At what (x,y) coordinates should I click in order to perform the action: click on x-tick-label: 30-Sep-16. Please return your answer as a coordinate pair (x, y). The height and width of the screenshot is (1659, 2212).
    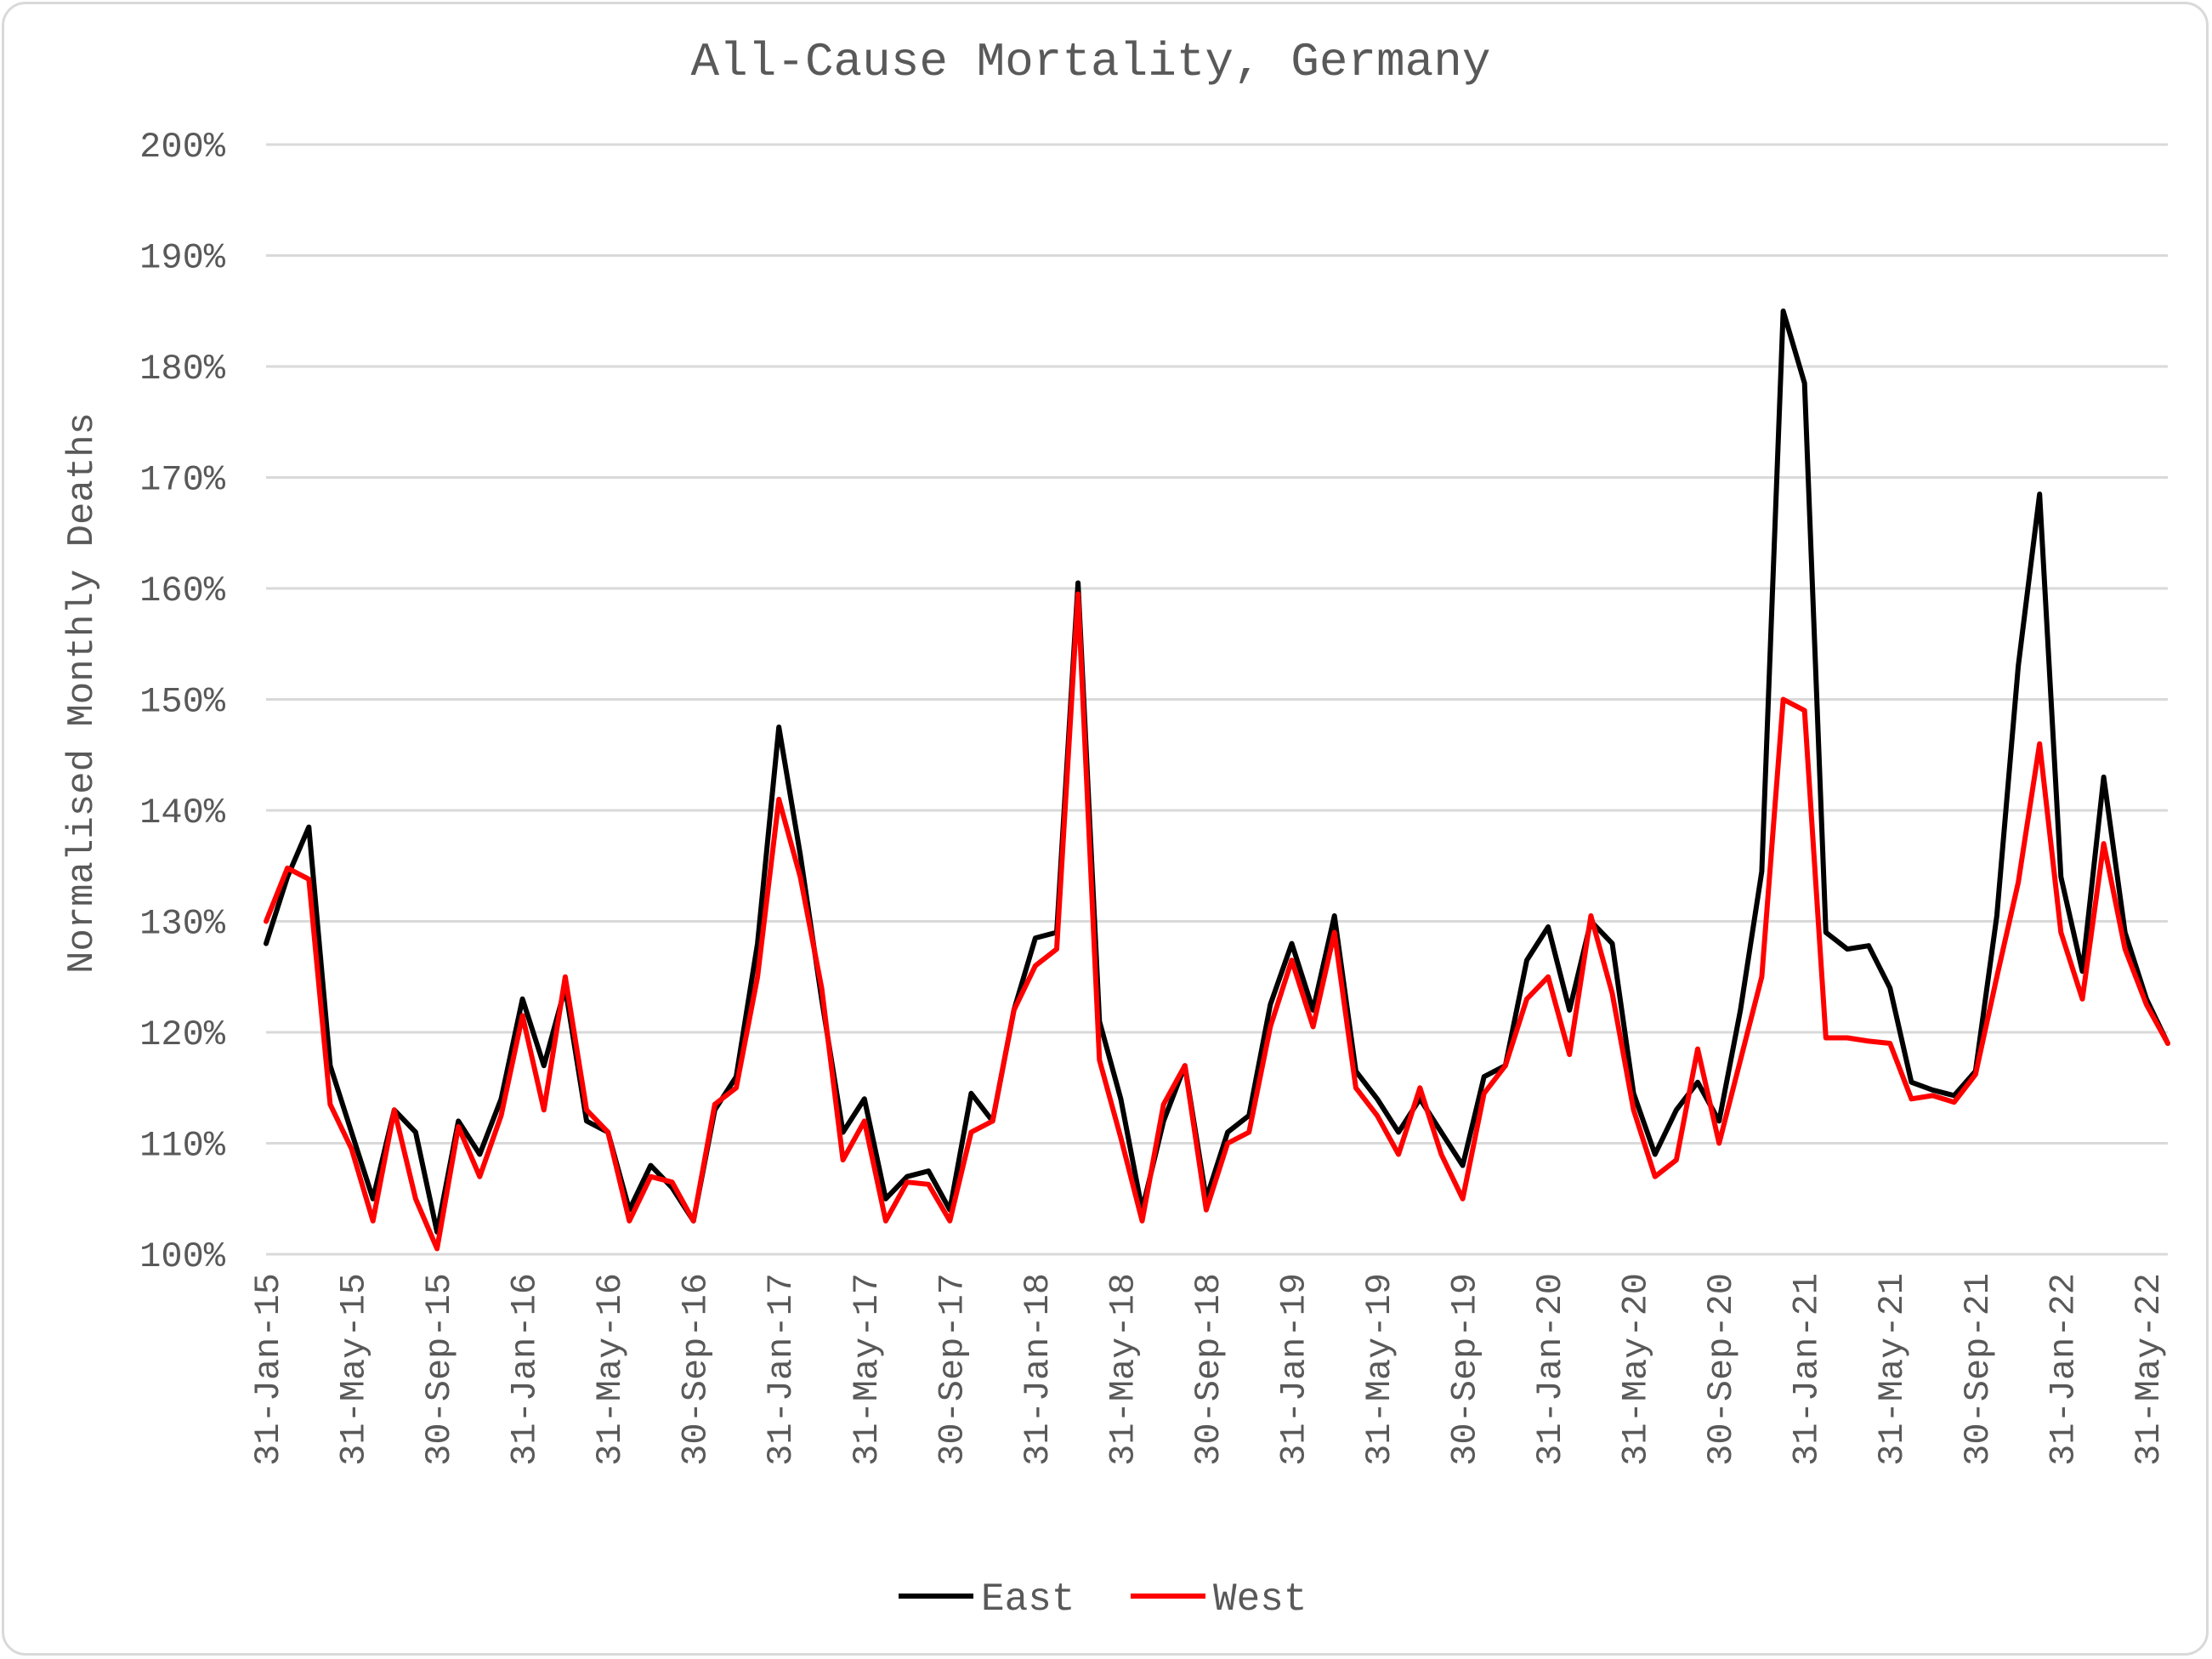
    Looking at the image, I should click on (696, 1369).